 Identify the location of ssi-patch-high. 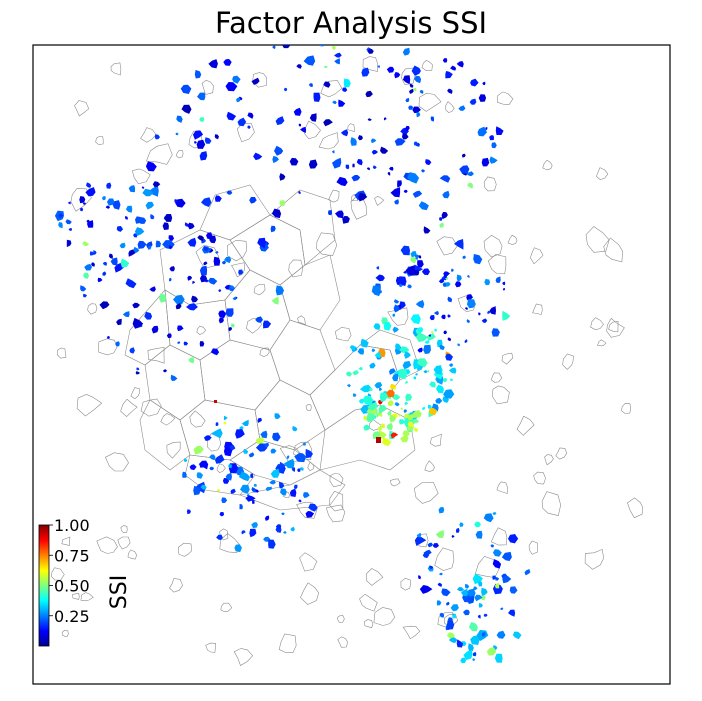
(378, 440).